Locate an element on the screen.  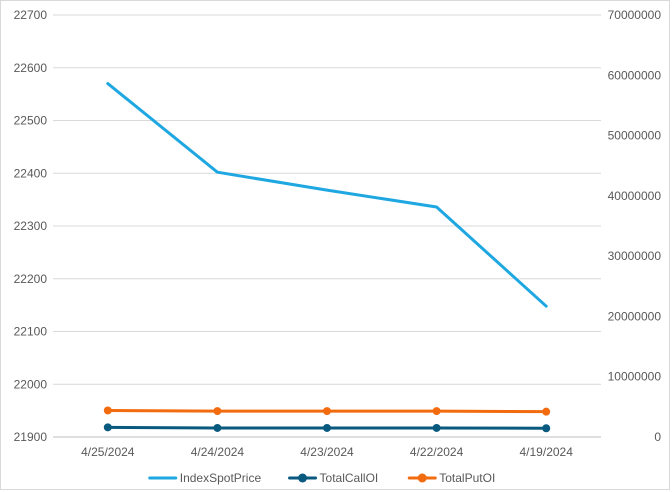
y-left-tick-label: 22300 is located at coordinates (31, 226).